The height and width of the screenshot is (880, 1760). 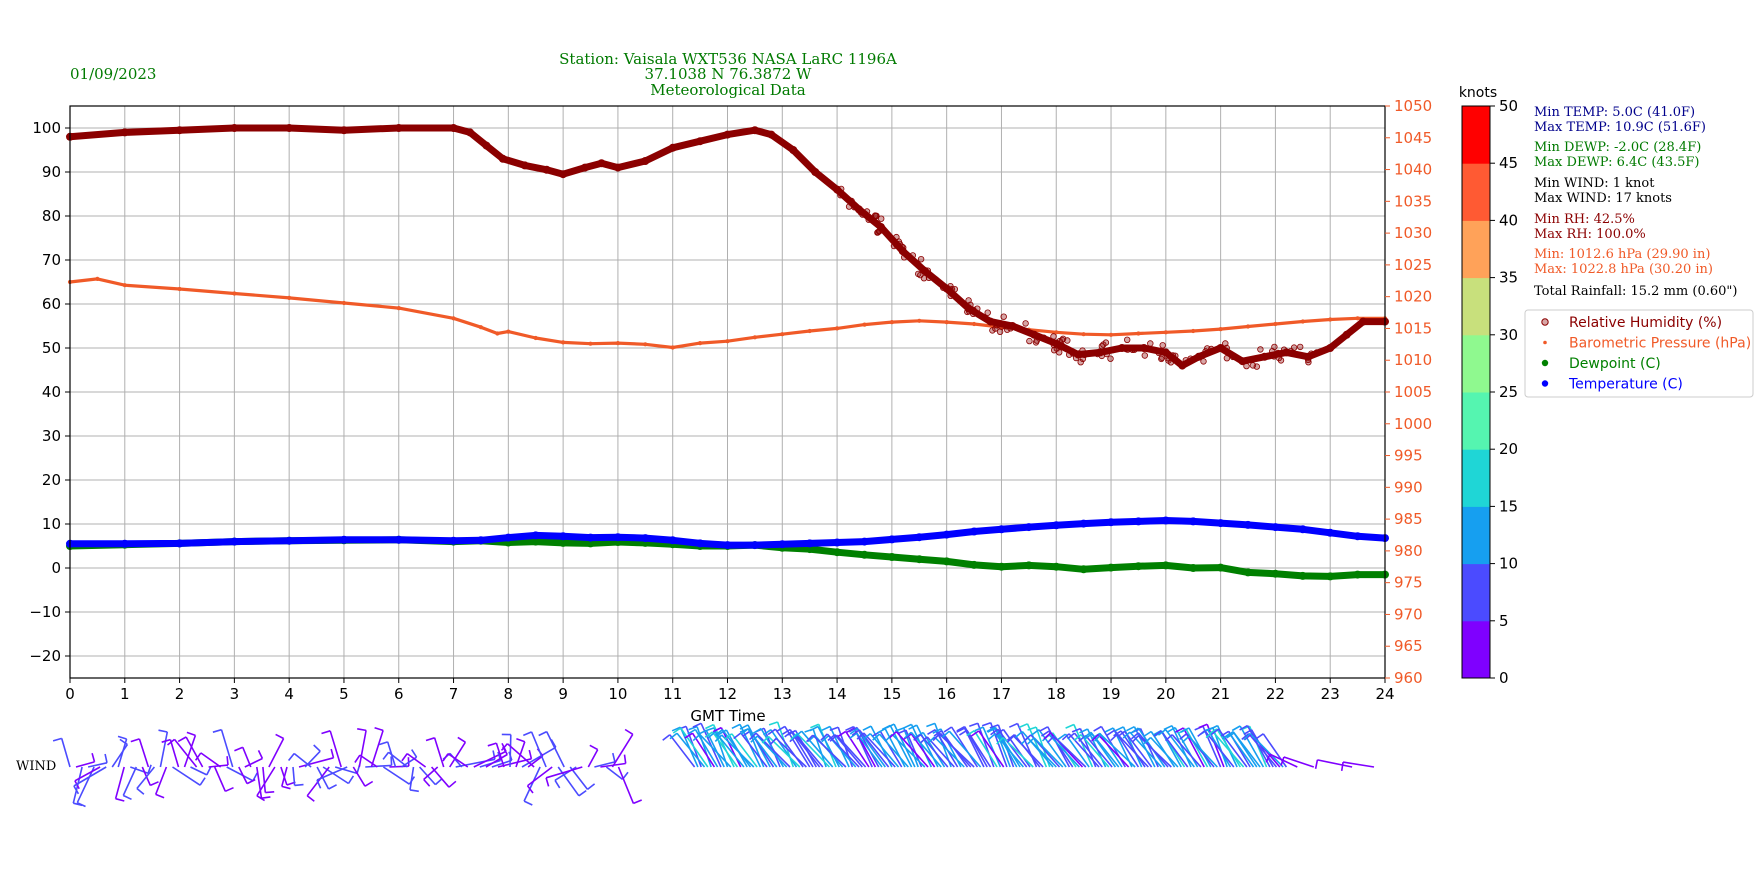 What do you see at coordinates (180, 694) in the screenshot?
I see `x-tick-label: 2` at bounding box center [180, 694].